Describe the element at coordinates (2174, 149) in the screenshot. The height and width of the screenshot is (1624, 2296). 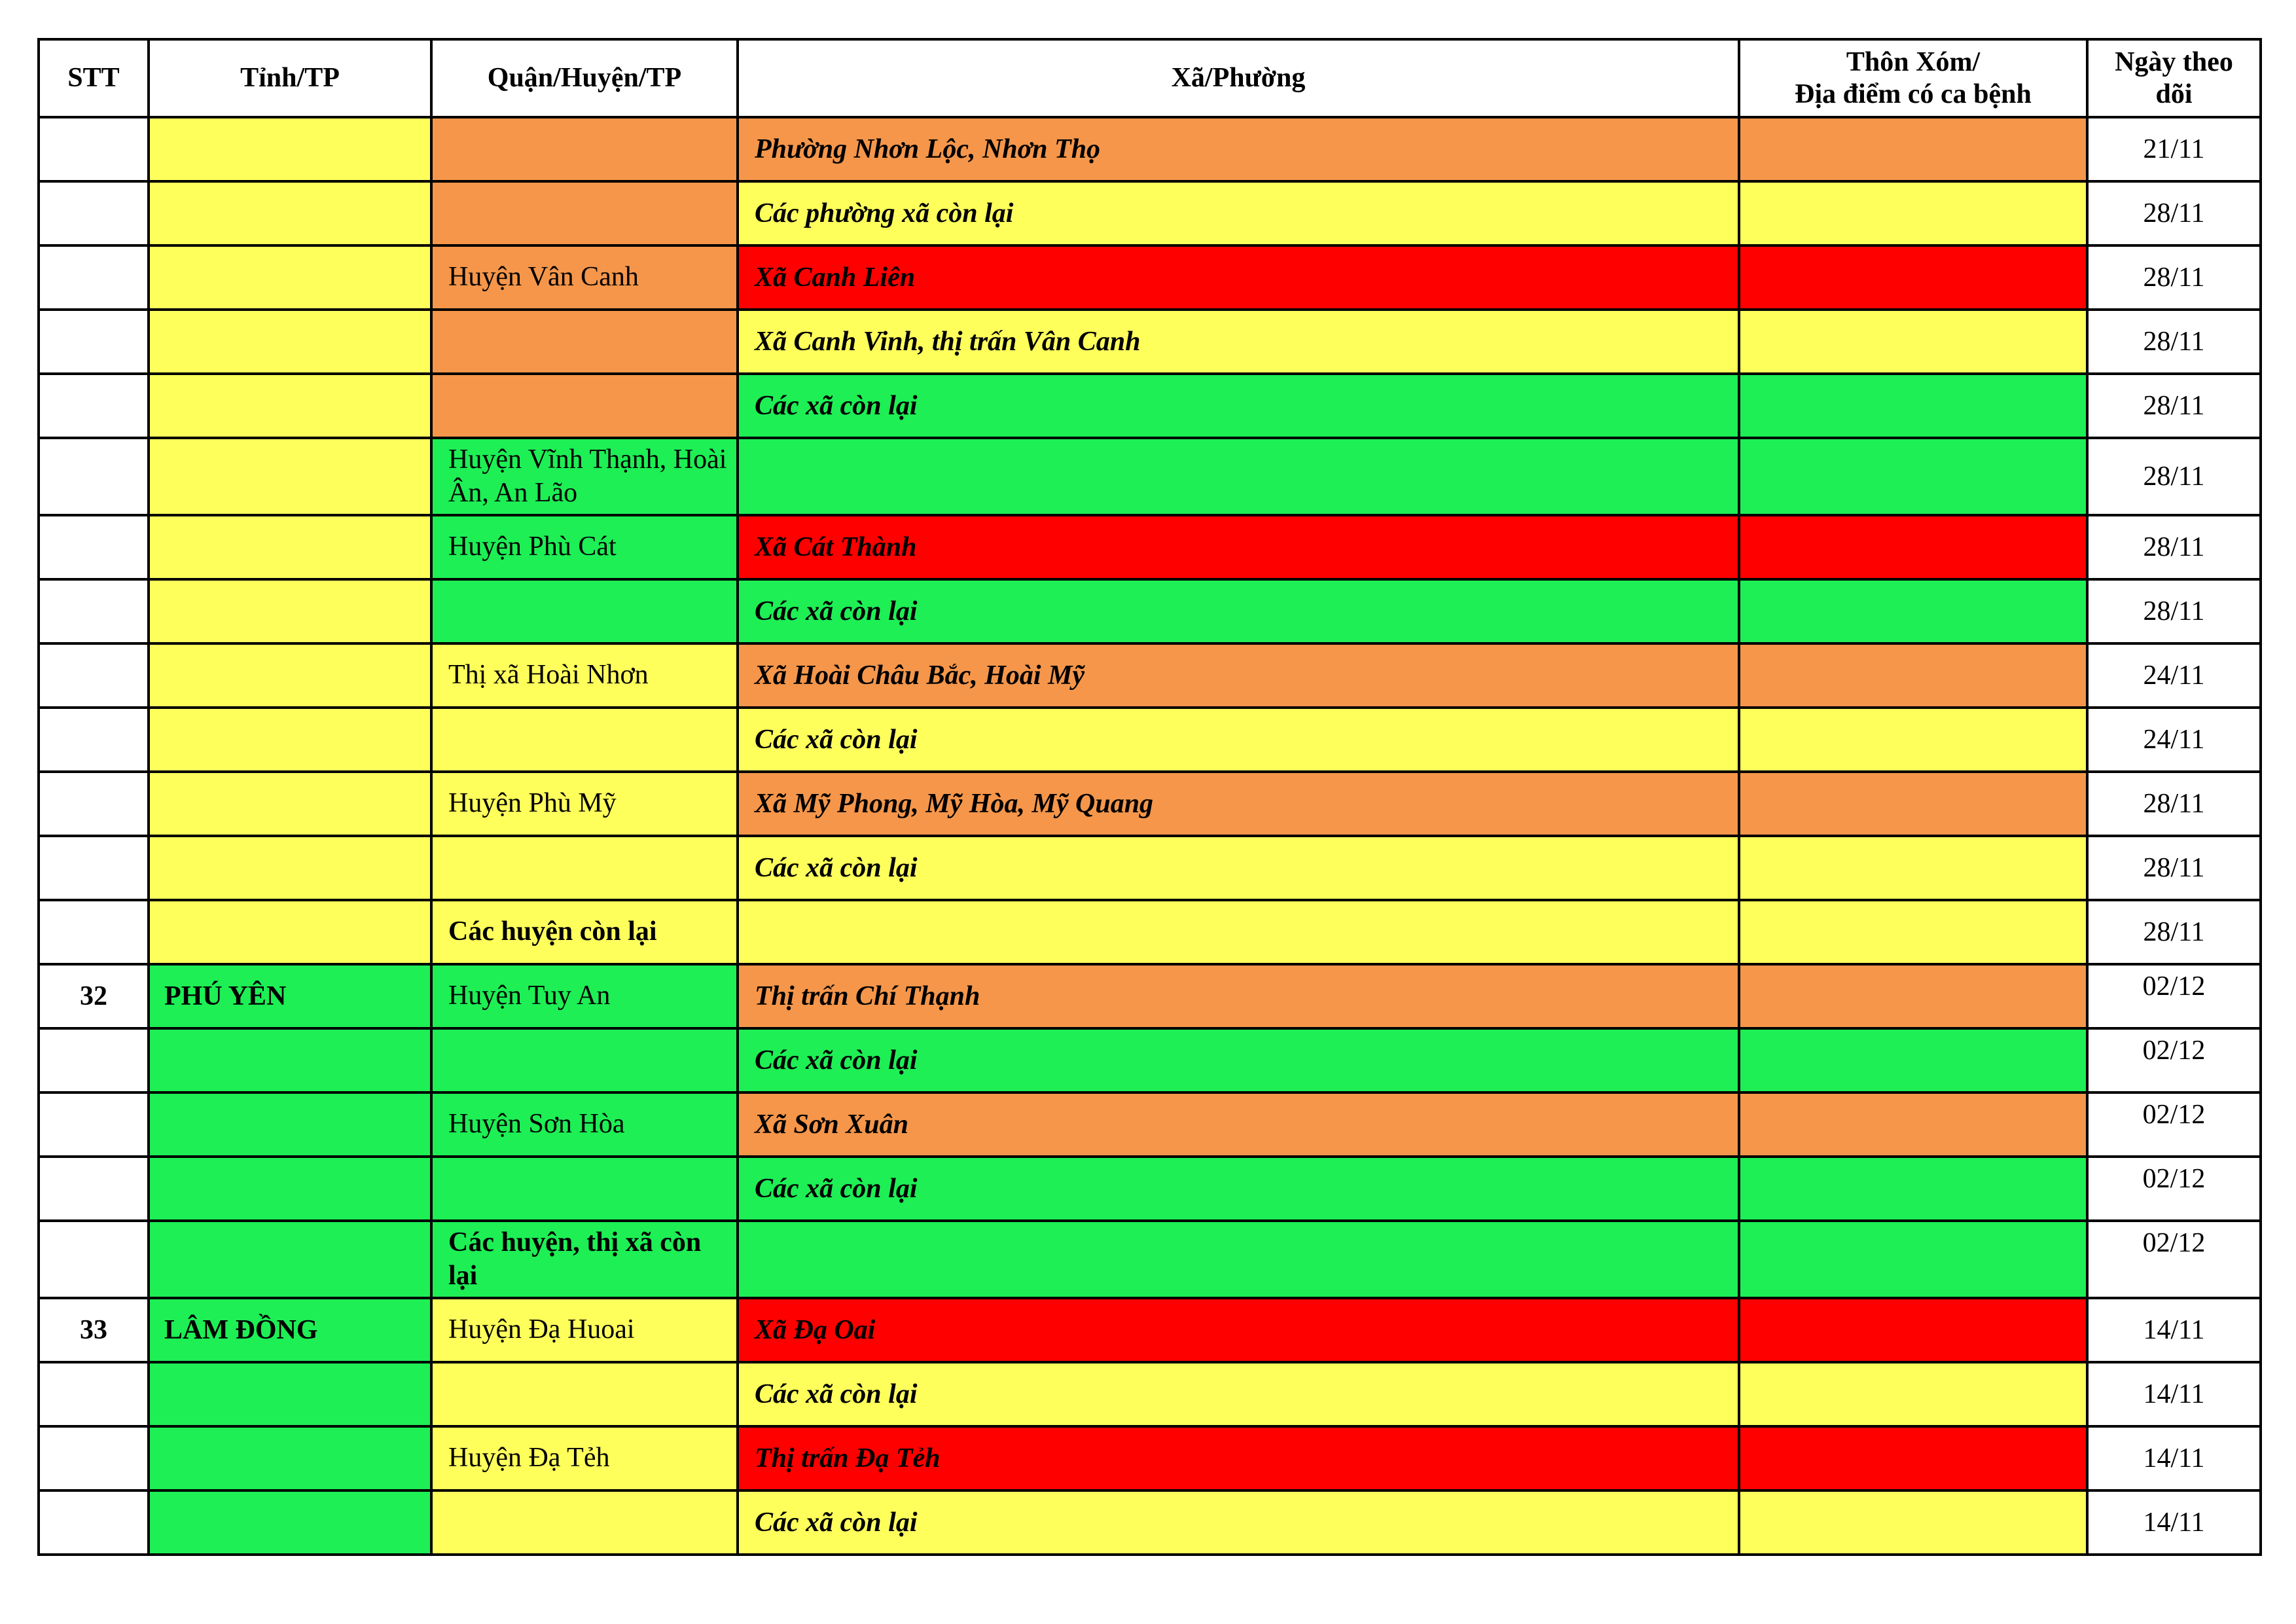
I see `date-cell: 21/11` at that location.